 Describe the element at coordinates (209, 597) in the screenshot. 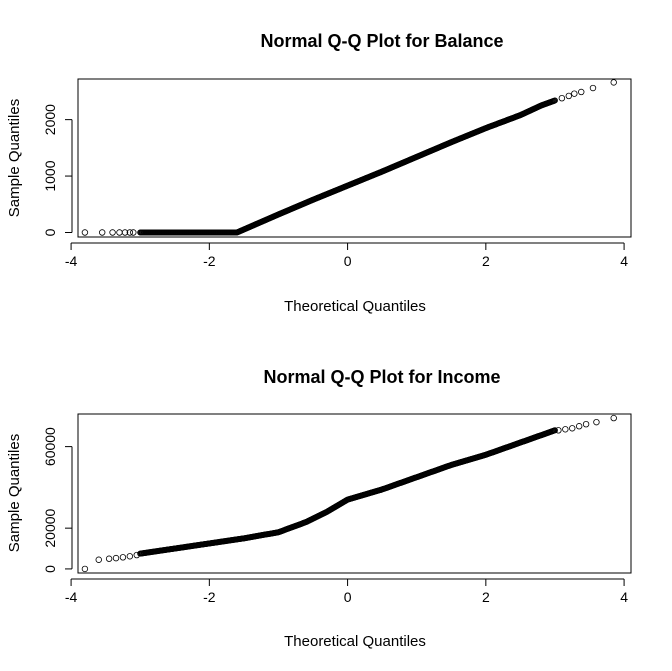

I see `income-x-tick-label: -2` at that location.